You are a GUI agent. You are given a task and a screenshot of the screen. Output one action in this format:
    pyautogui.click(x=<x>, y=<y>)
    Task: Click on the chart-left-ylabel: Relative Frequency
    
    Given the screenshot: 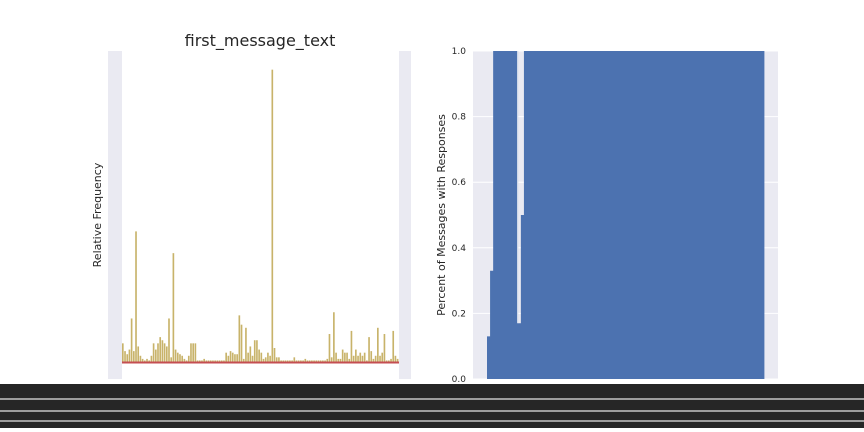 What is the action you would take?
    pyautogui.click(x=97, y=214)
    